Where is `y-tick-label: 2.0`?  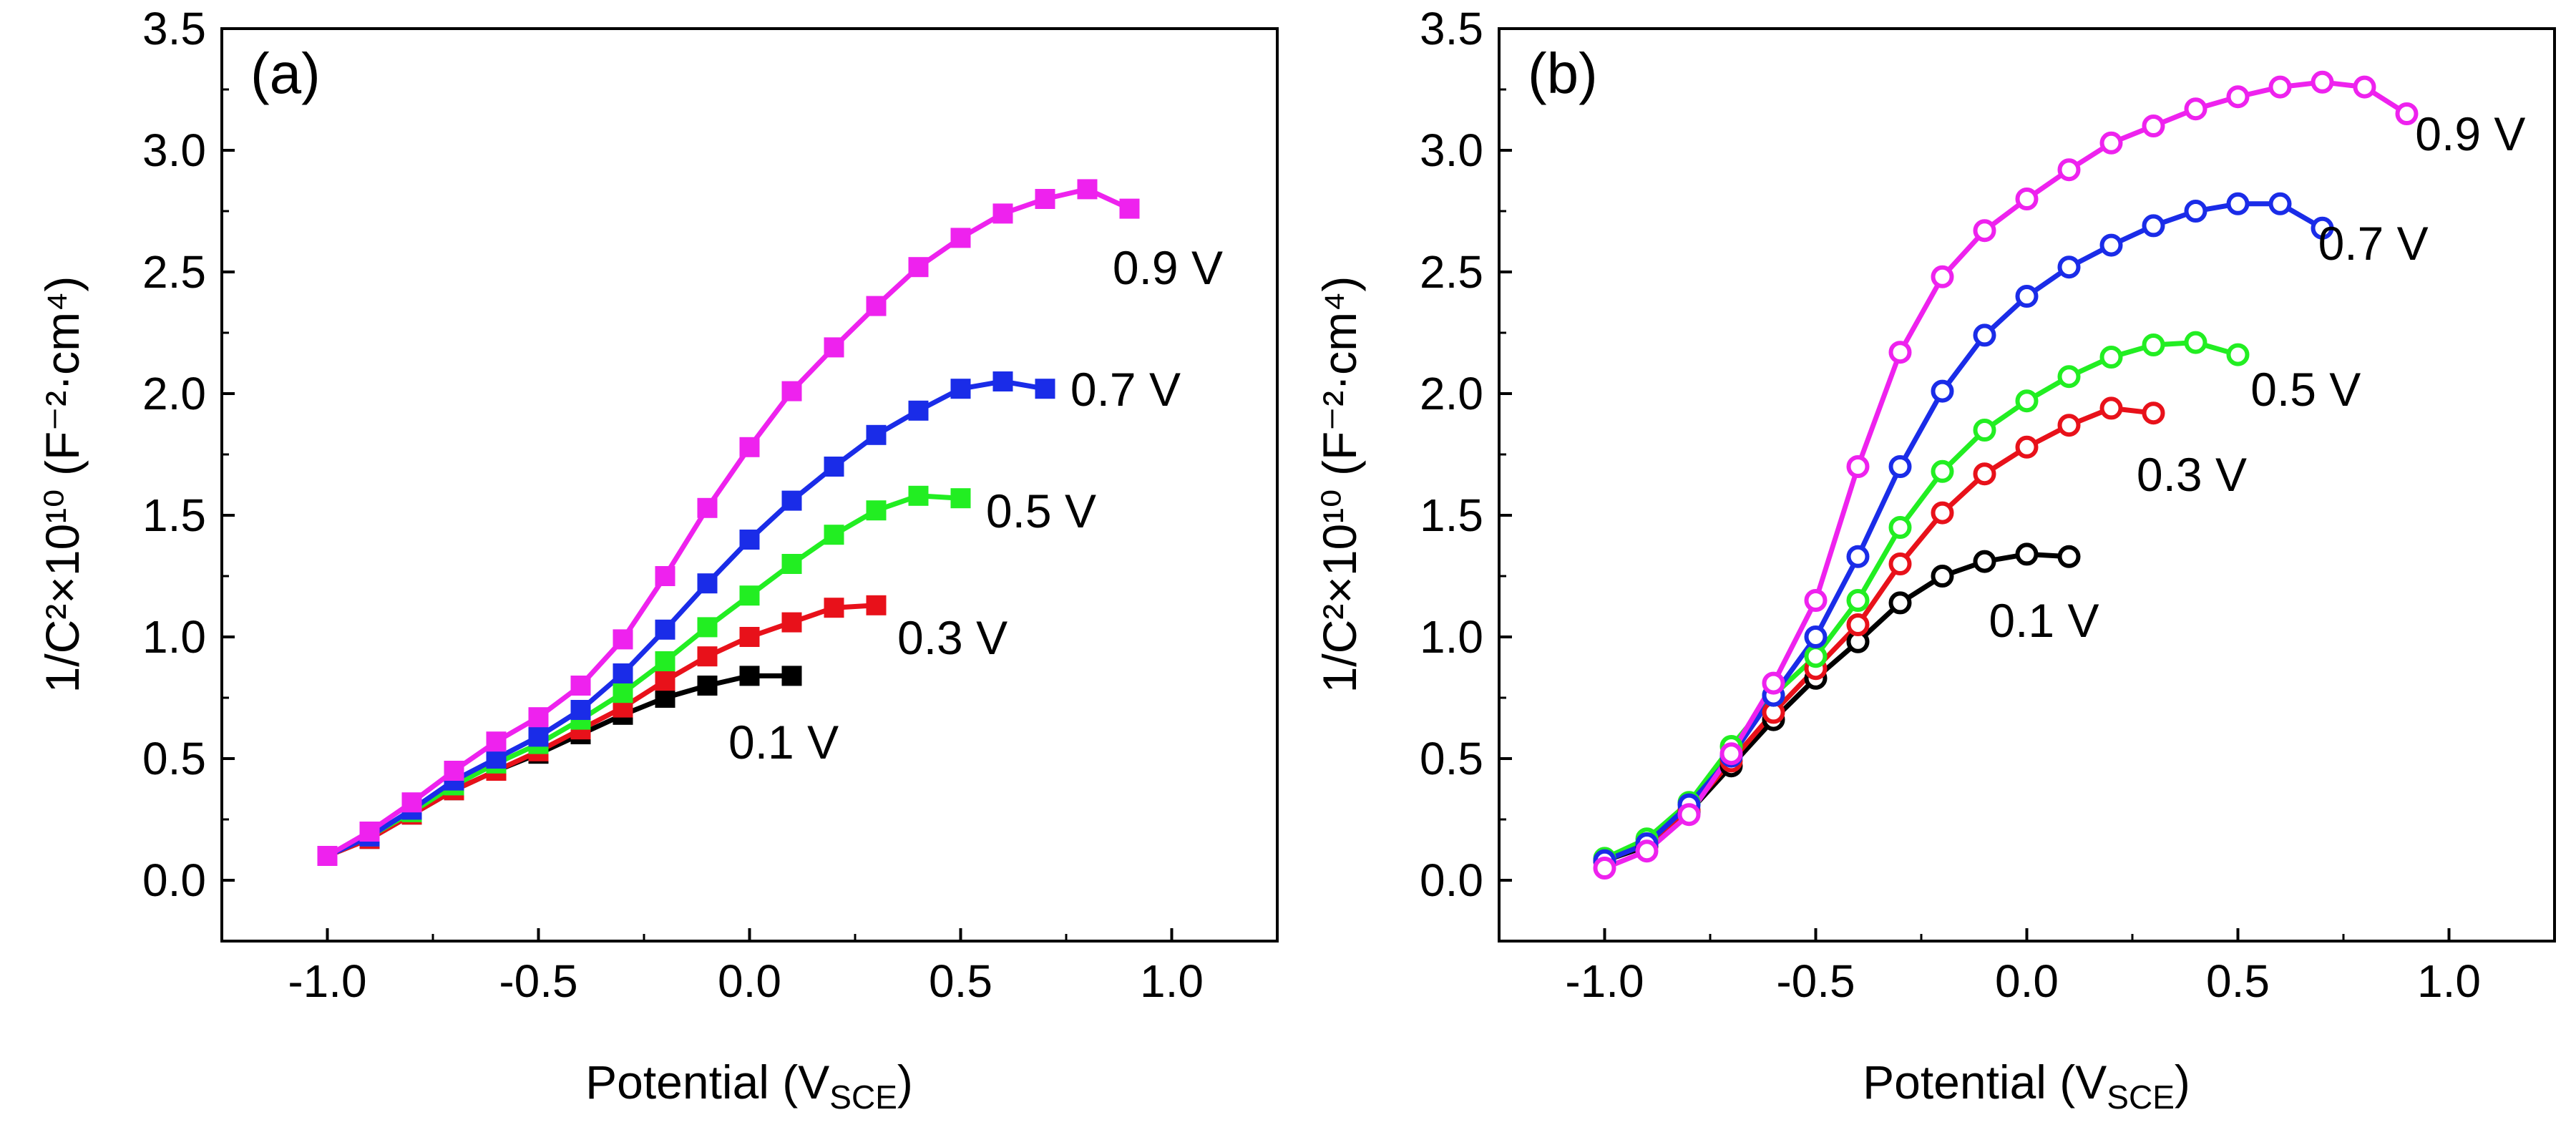 y-tick-label: 2.0 is located at coordinates (1451, 394).